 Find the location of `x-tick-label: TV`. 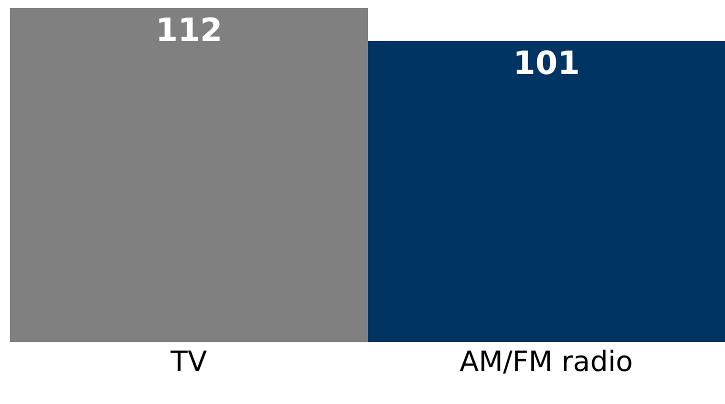

x-tick-label: TV is located at coordinates (188, 361).